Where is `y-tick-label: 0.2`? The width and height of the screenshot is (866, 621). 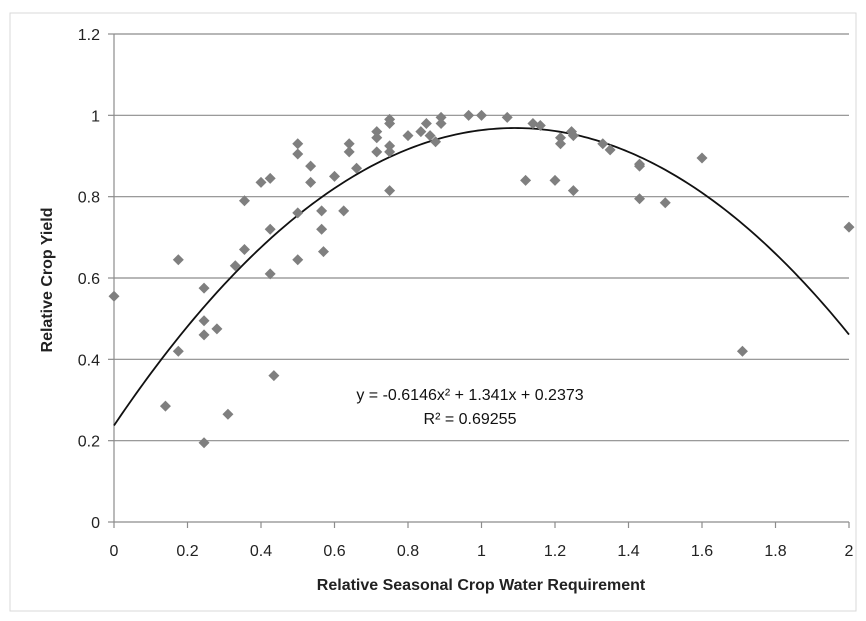
y-tick-label: 0.2 is located at coordinates (89, 442).